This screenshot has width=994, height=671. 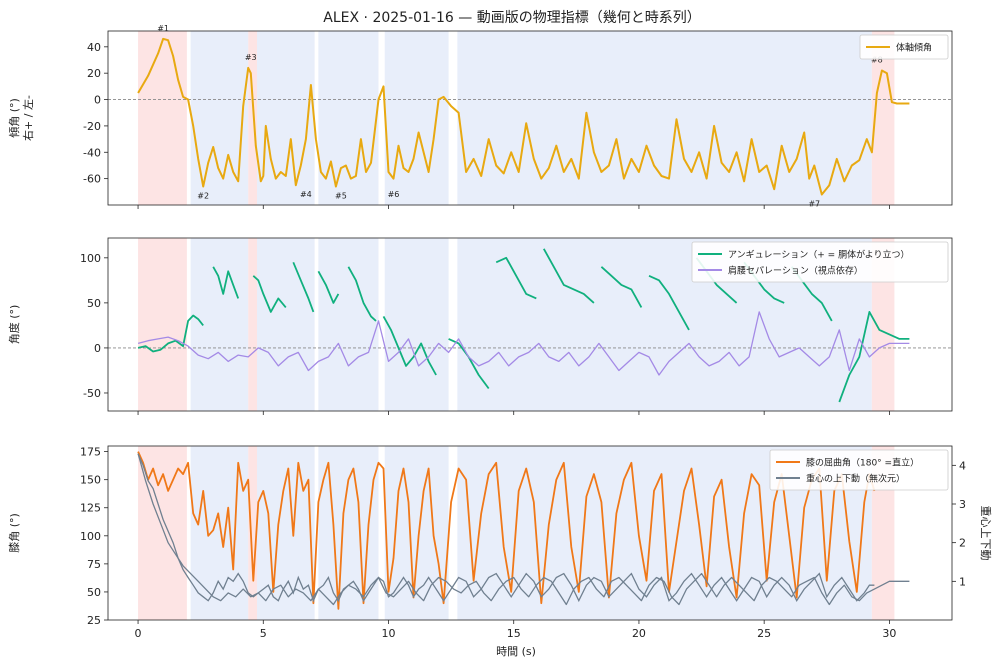 What do you see at coordinates (90, 480) in the screenshot?
I see `y-tick-label: 150` at bounding box center [90, 480].